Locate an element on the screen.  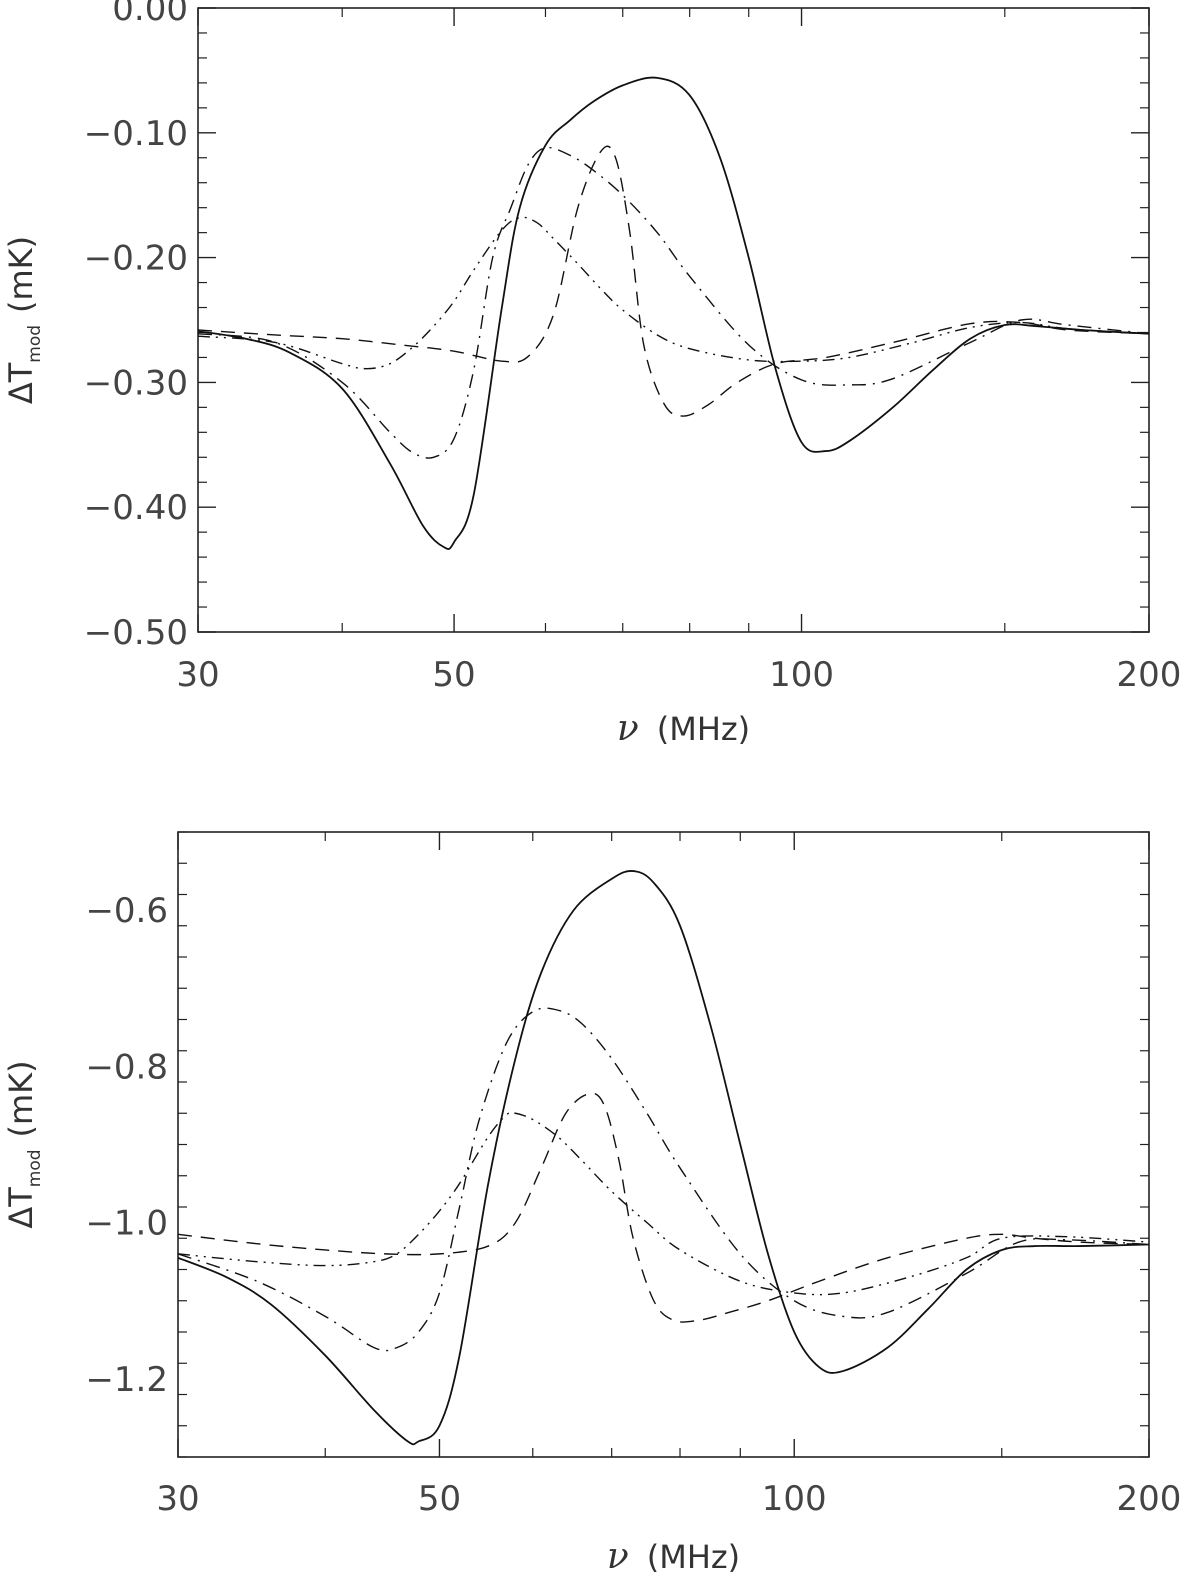
y-tick-label: −0.10 is located at coordinates (136, 134).